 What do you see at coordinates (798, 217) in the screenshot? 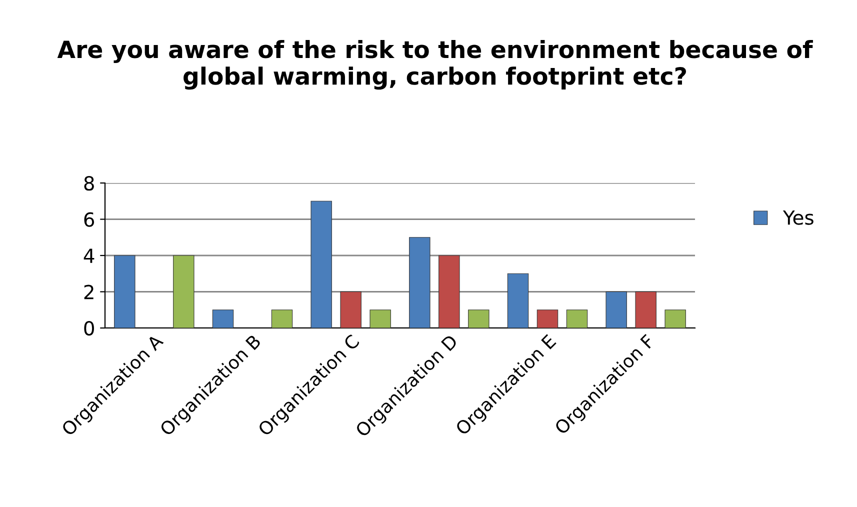
I see `legend-label: Yes` at bounding box center [798, 217].